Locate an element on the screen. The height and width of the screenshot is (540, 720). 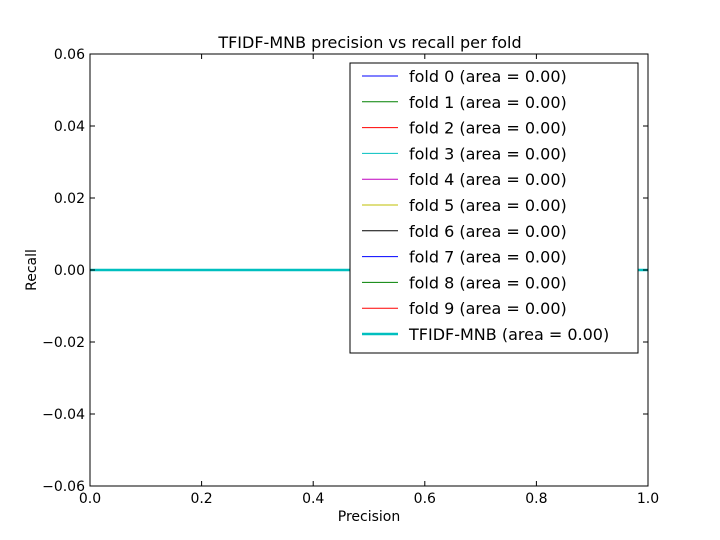
legend-label: fold 1 (area = 0.00) is located at coordinates (488, 102).